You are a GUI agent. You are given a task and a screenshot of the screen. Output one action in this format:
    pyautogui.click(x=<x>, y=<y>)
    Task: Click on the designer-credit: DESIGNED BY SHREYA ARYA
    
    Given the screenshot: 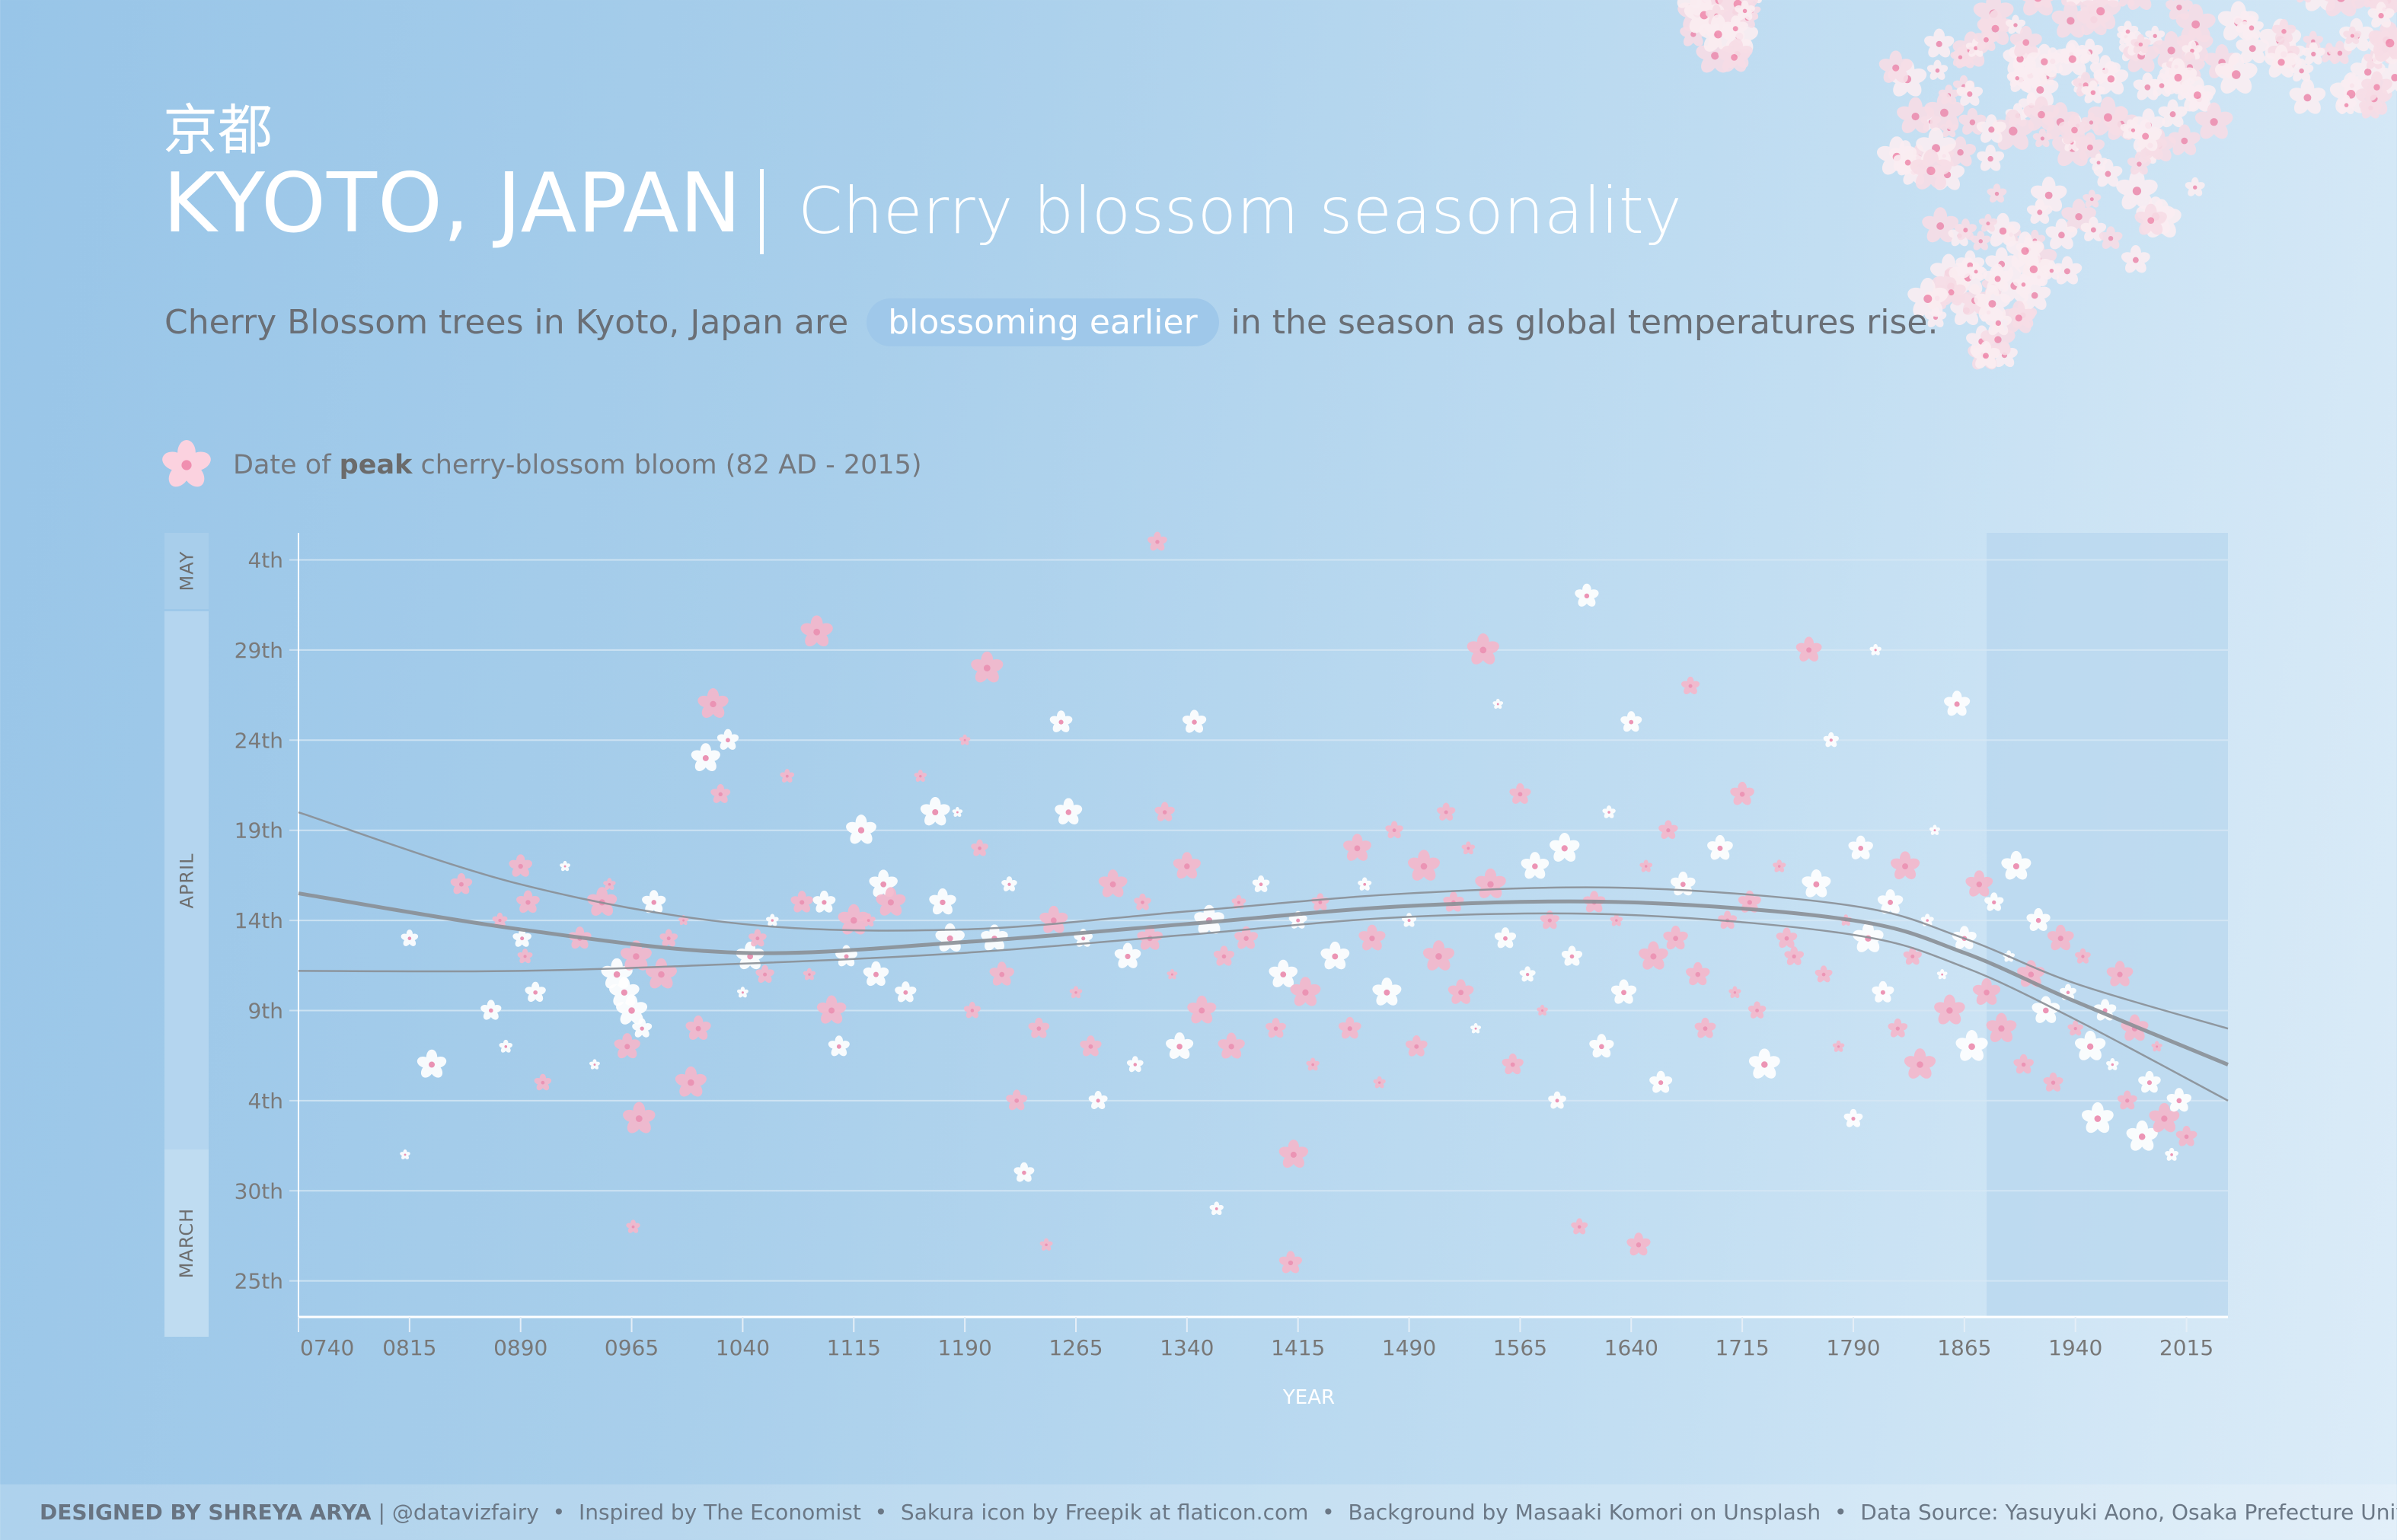 What is the action you would take?
    pyautogui.click(x=206, y=1513)
    